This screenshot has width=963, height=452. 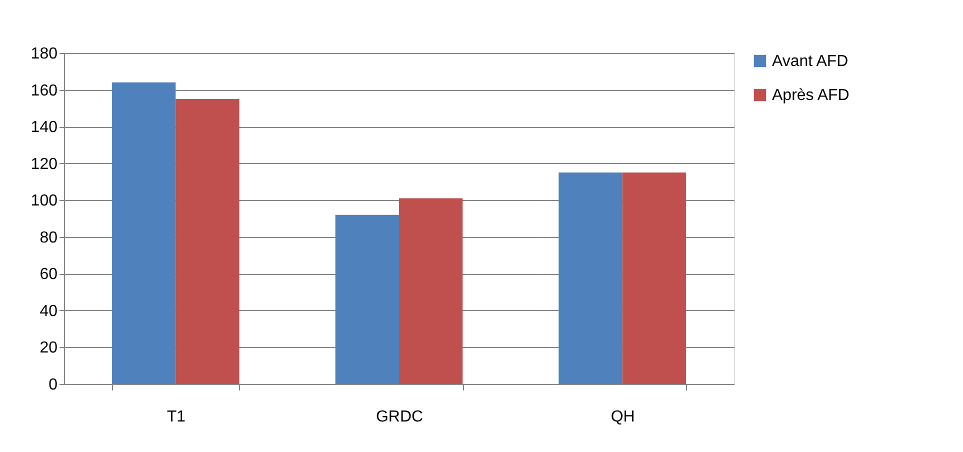 I want to click on x-tick-label: QH, so click(x=622, y=417).